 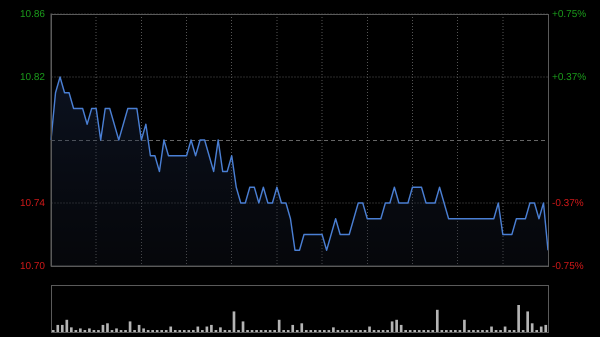 What do you see at coordinates (33, 266) in the screenshot?
I see `y-tick-label: 10.70` at bounding box center [33, 266].